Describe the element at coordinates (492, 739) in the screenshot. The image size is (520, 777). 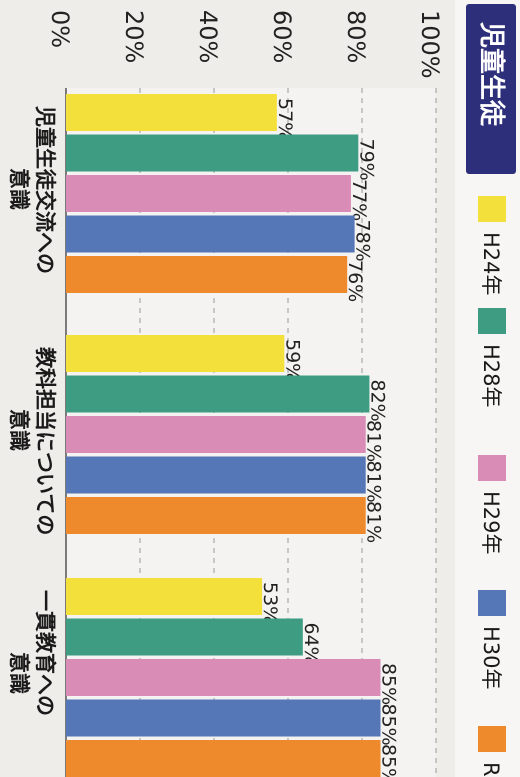
I see `legend-swatch-R1年` at that location.